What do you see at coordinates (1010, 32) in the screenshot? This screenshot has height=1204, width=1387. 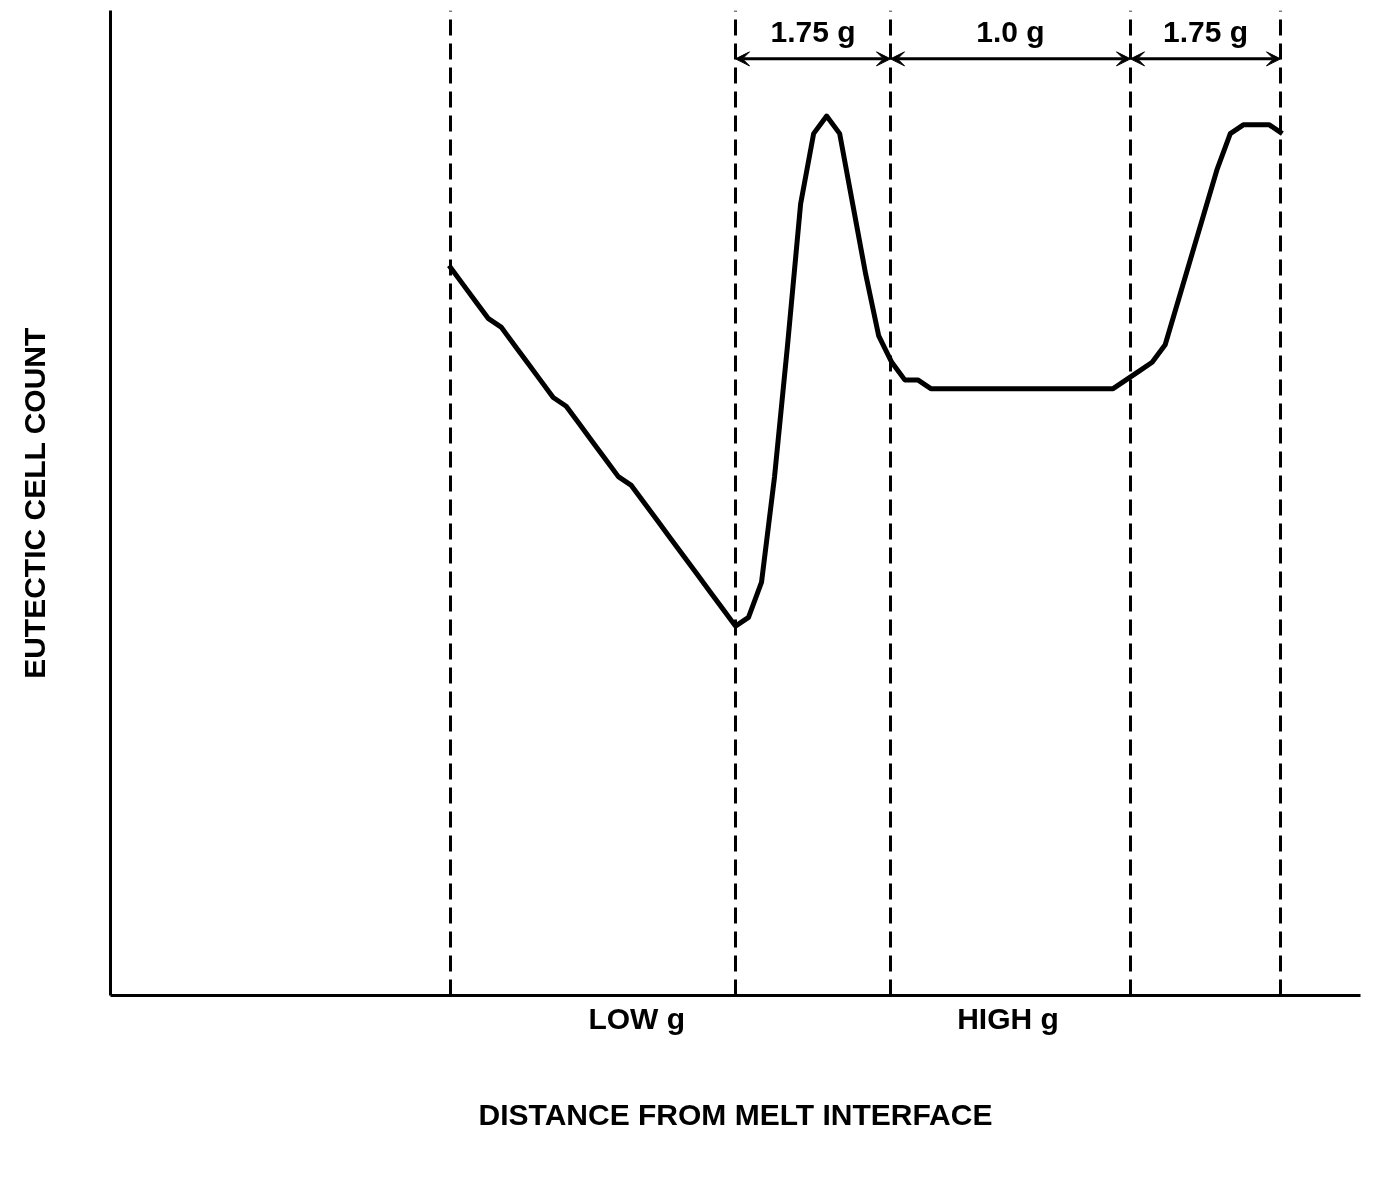 I see `text: 1.0 g` at bounding box center [1010, 32].